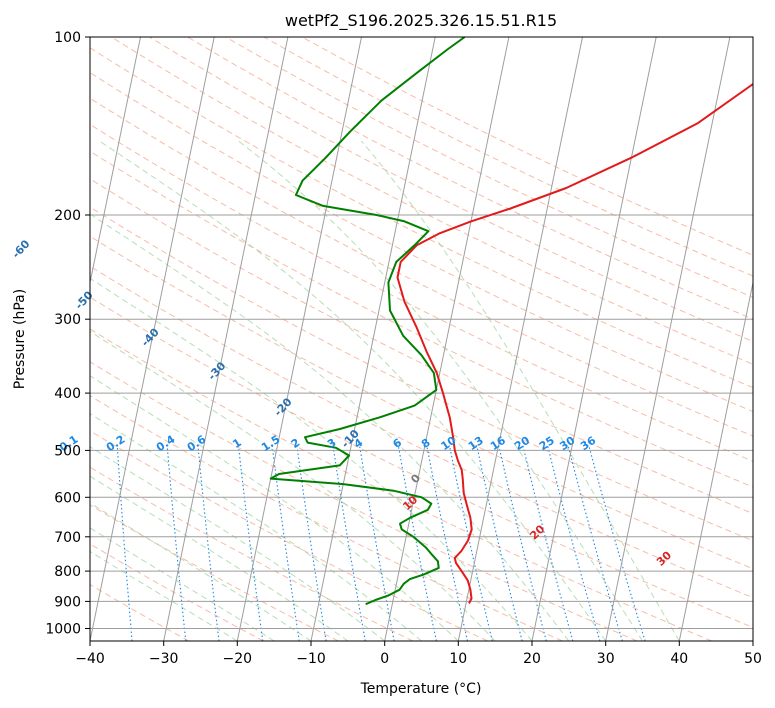  Describe the element at coordinates (415, 478) in the screenshot. I see `isotherm-label: 0` at that location.